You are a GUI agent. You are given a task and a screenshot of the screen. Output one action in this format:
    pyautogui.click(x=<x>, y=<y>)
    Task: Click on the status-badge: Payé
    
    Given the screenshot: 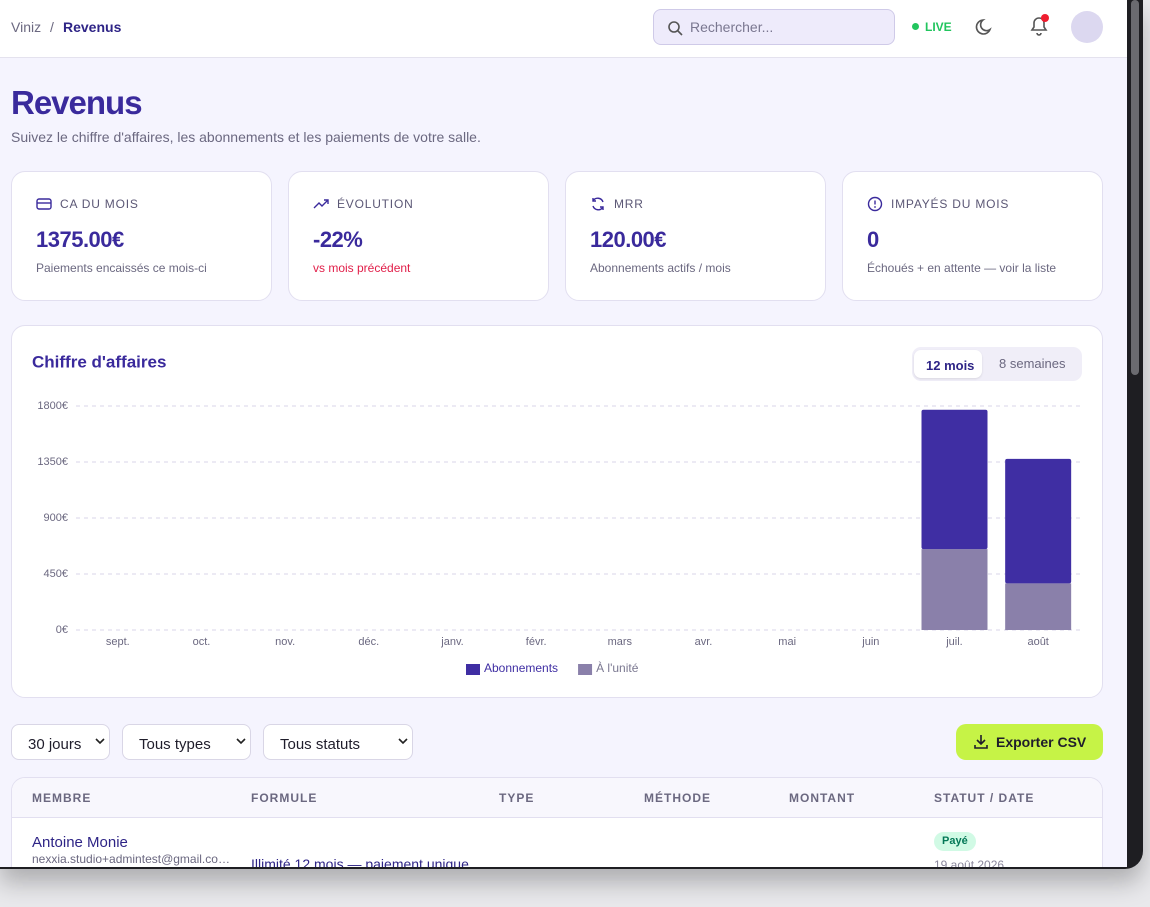 What is the action you would take?
    pyautogui.click(x=955, y=841)
    